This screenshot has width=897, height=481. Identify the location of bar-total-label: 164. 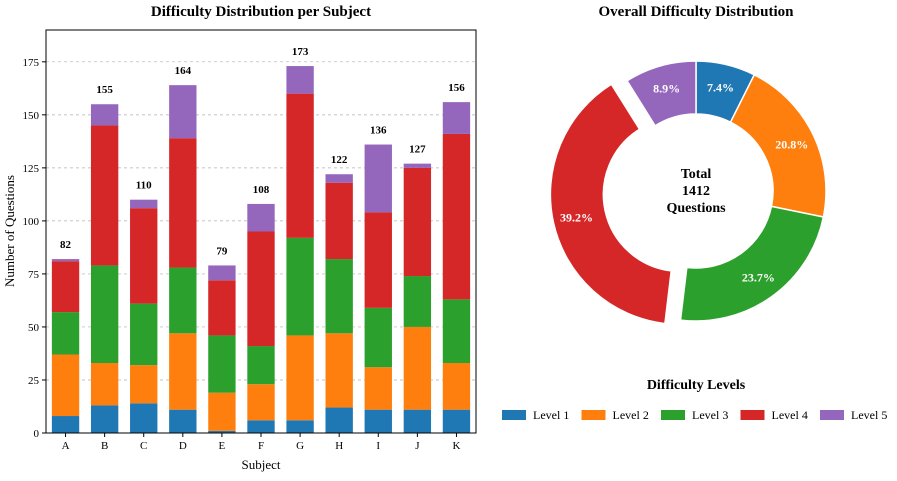
(183, 71).